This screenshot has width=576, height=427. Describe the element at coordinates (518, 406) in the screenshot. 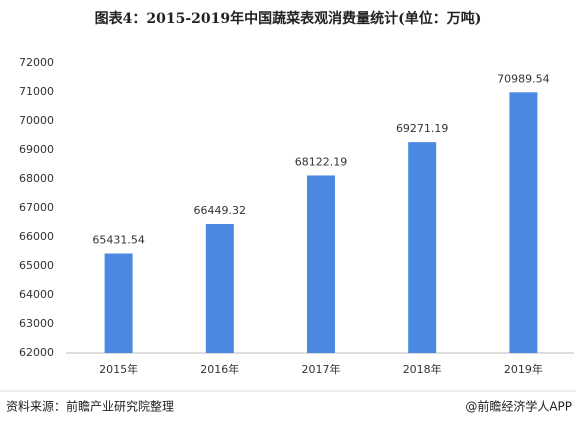

I see `credit: @前瞻经济学人APP` at that location.